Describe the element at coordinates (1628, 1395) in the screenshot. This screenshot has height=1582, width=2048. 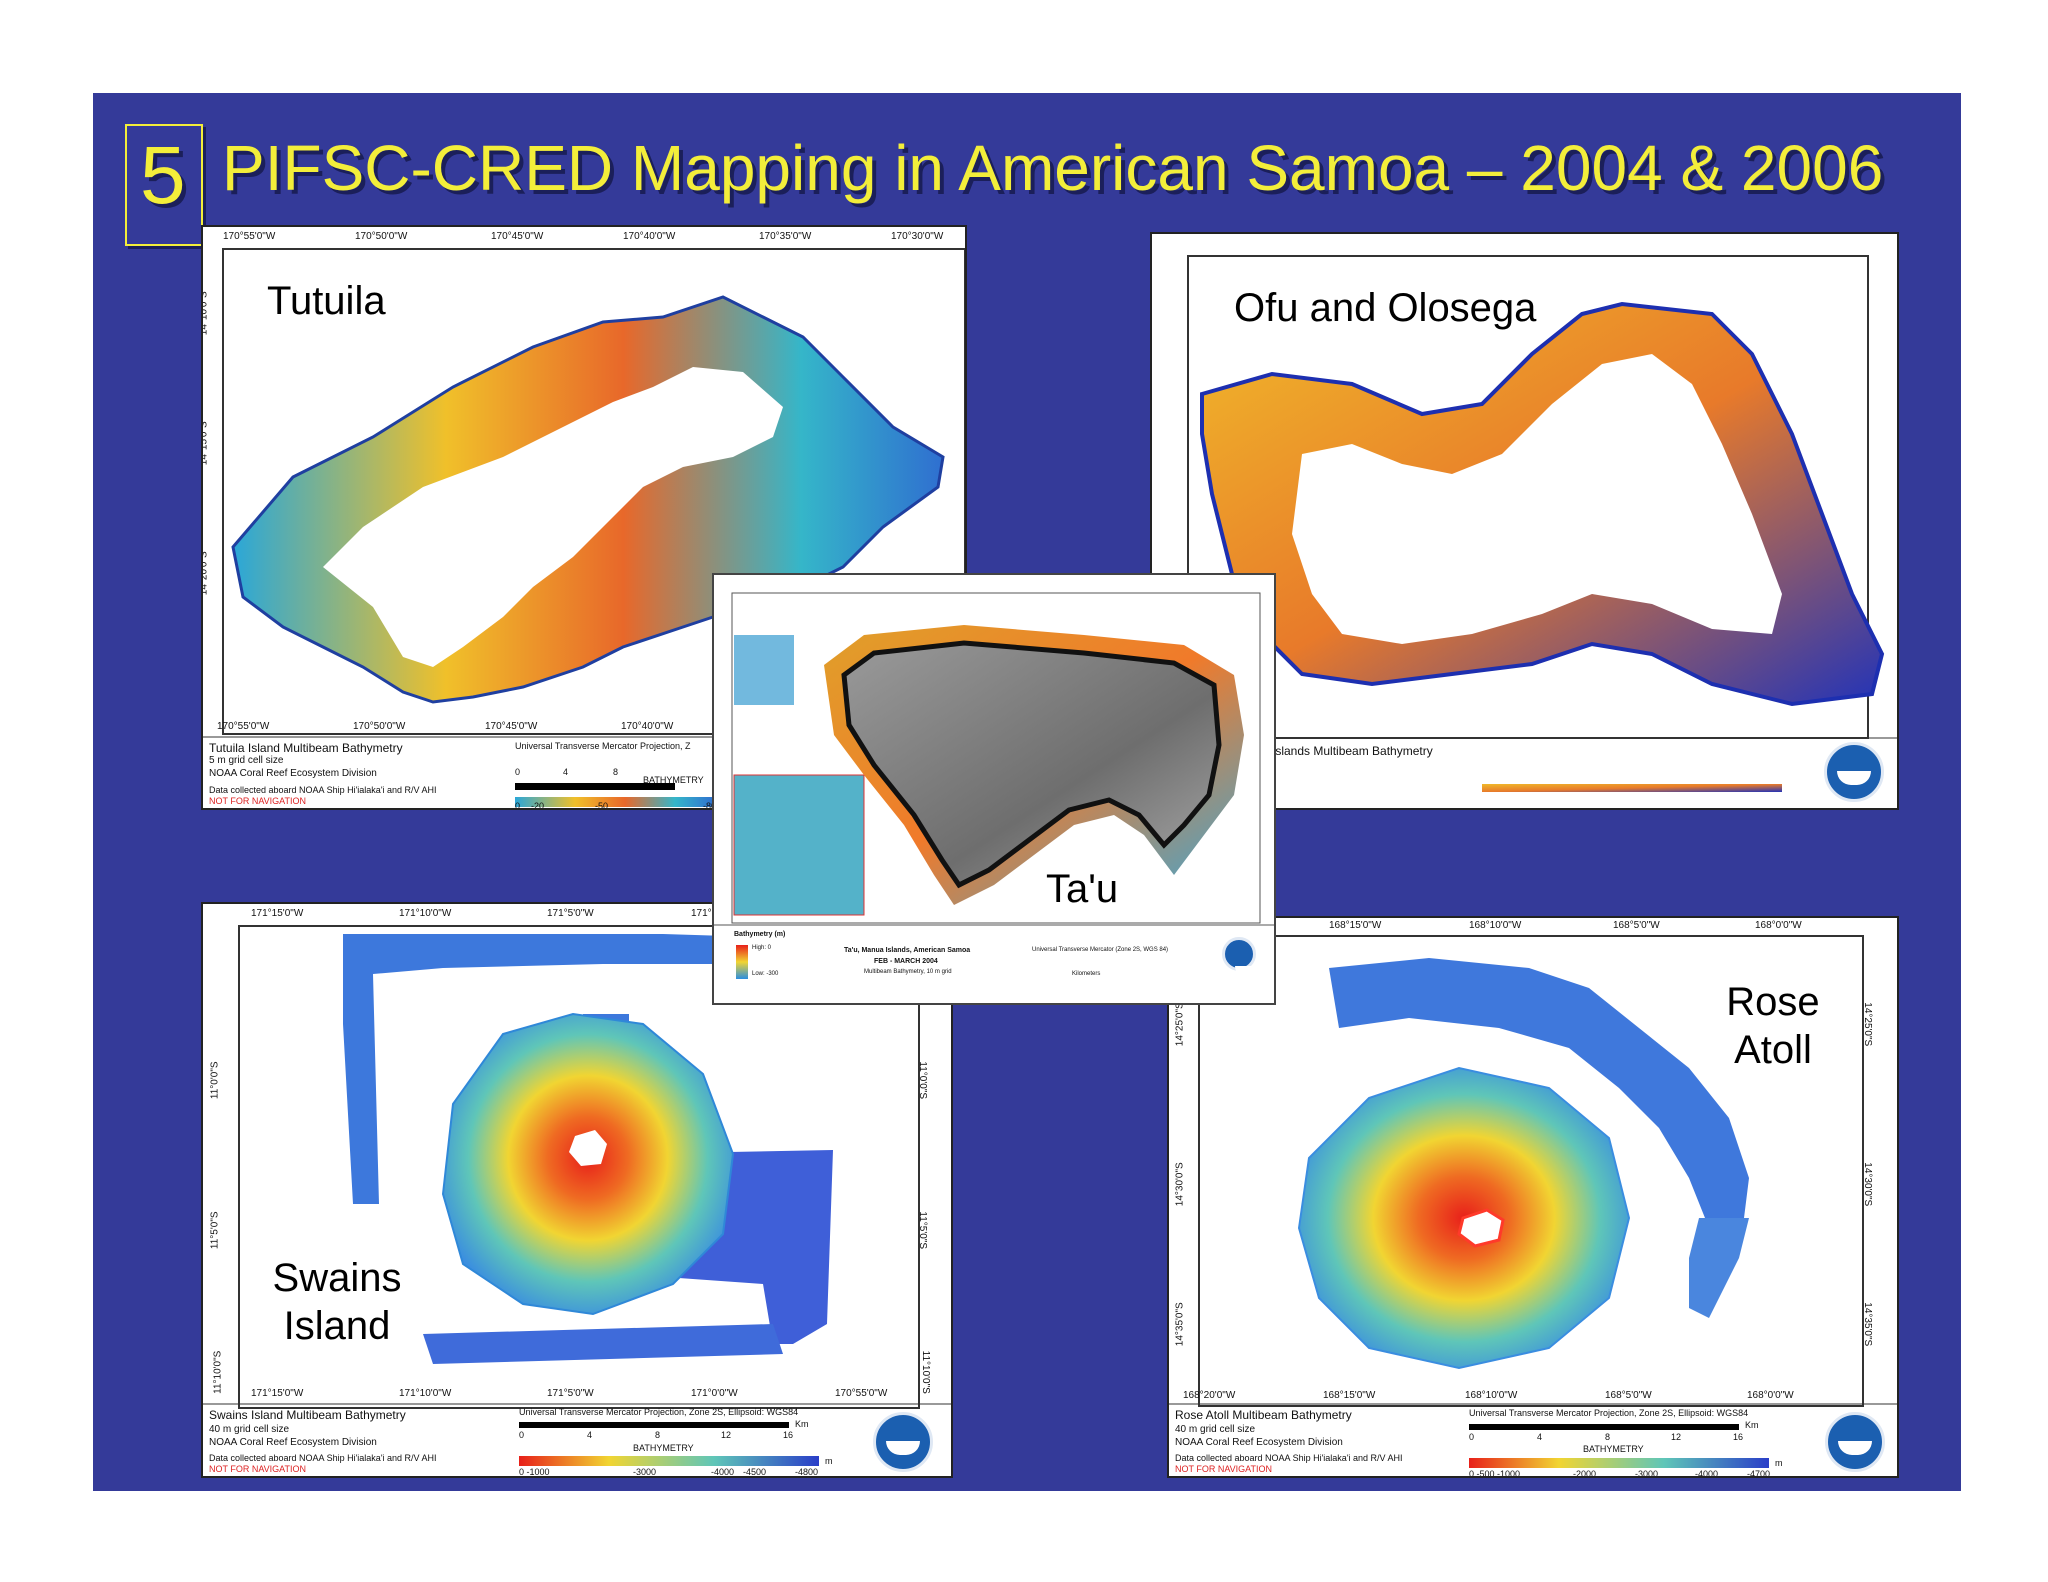
I see `rose-bottom-tick-4: 168°5'0"W` at that location.